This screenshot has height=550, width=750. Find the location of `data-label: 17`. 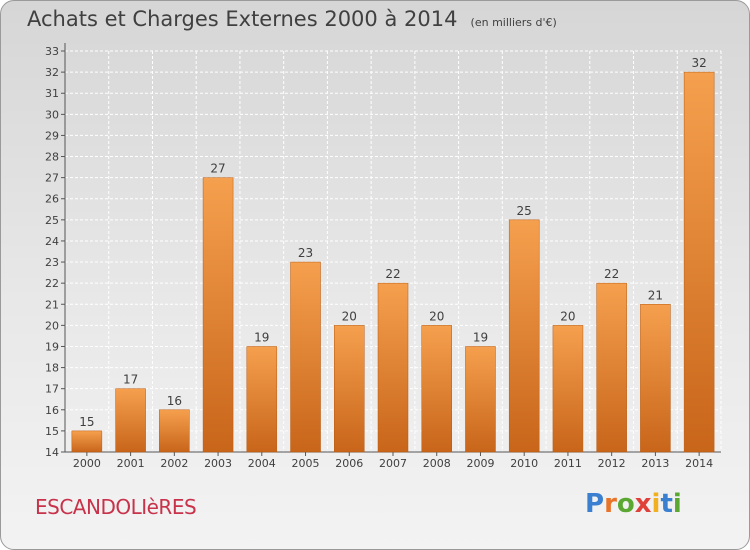

data-label: 17 is located at coordinates (130, 380).